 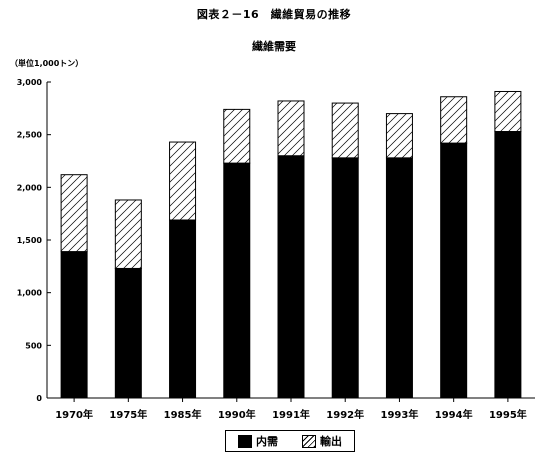 What do you see at coordinates (30, 240) in the screenshot?
I see `y-tick-label: 1,500` at bounding box center [30, 240].